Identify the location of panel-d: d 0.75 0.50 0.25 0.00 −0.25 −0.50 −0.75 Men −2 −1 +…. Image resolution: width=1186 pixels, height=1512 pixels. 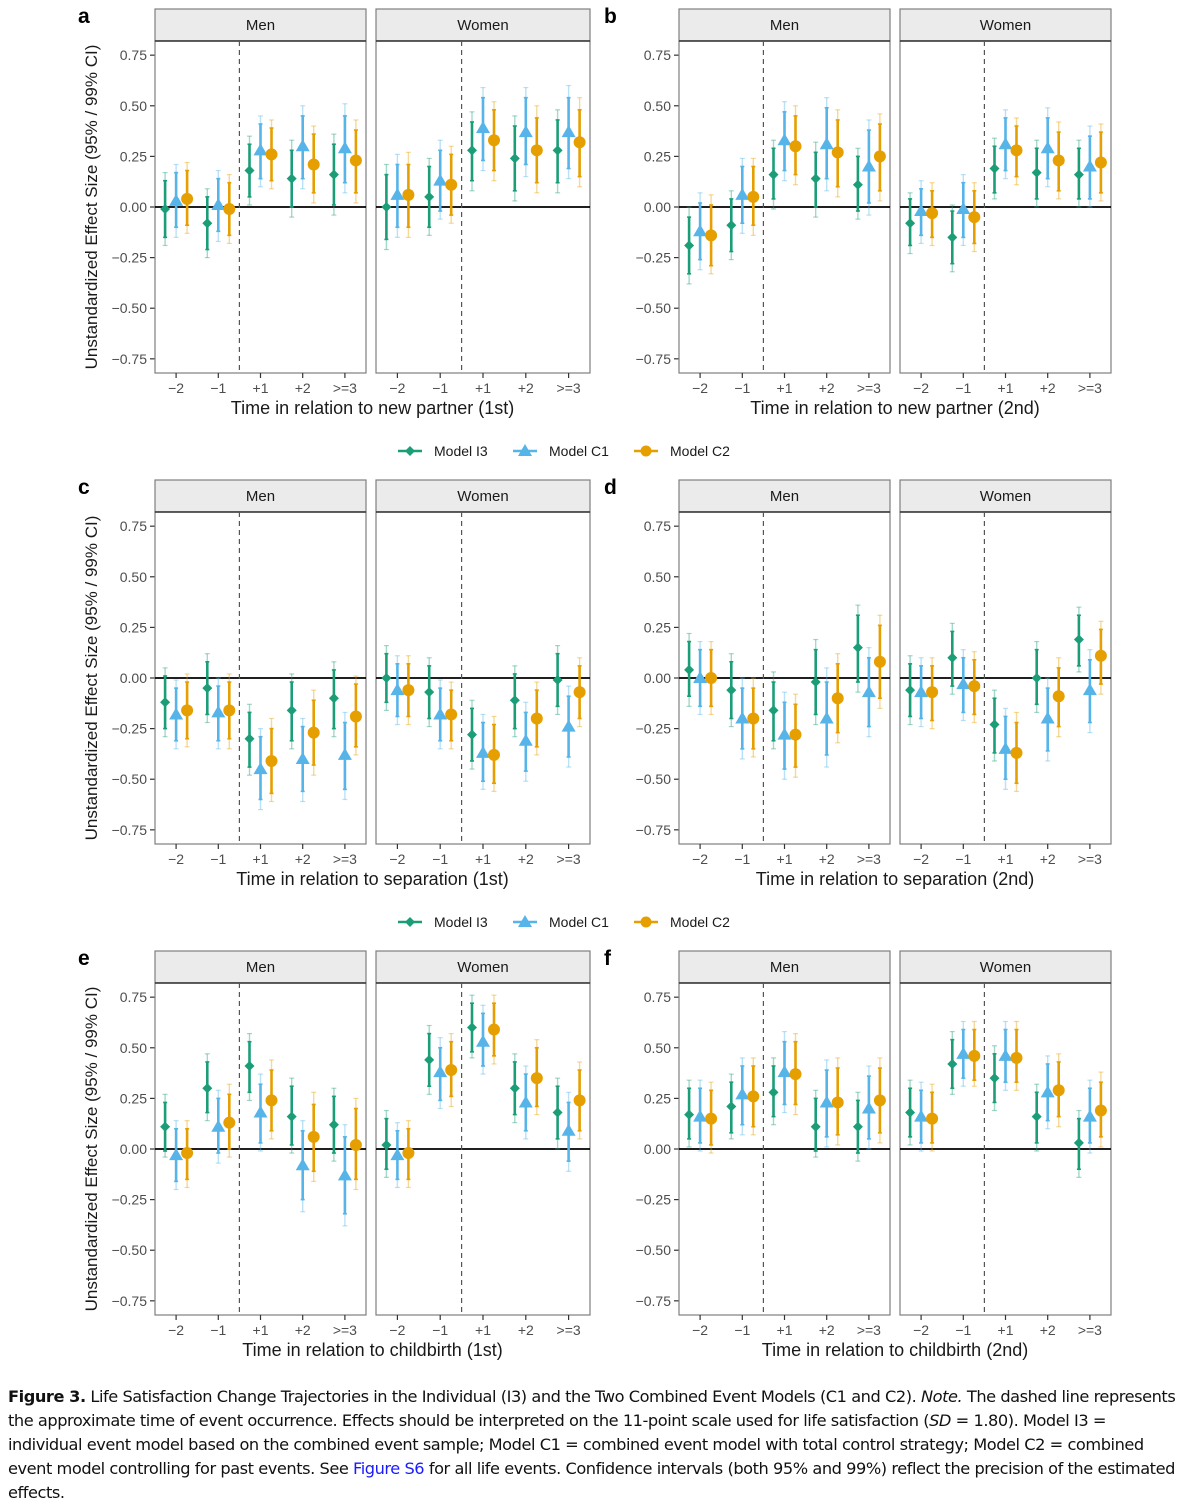
(858, 682).